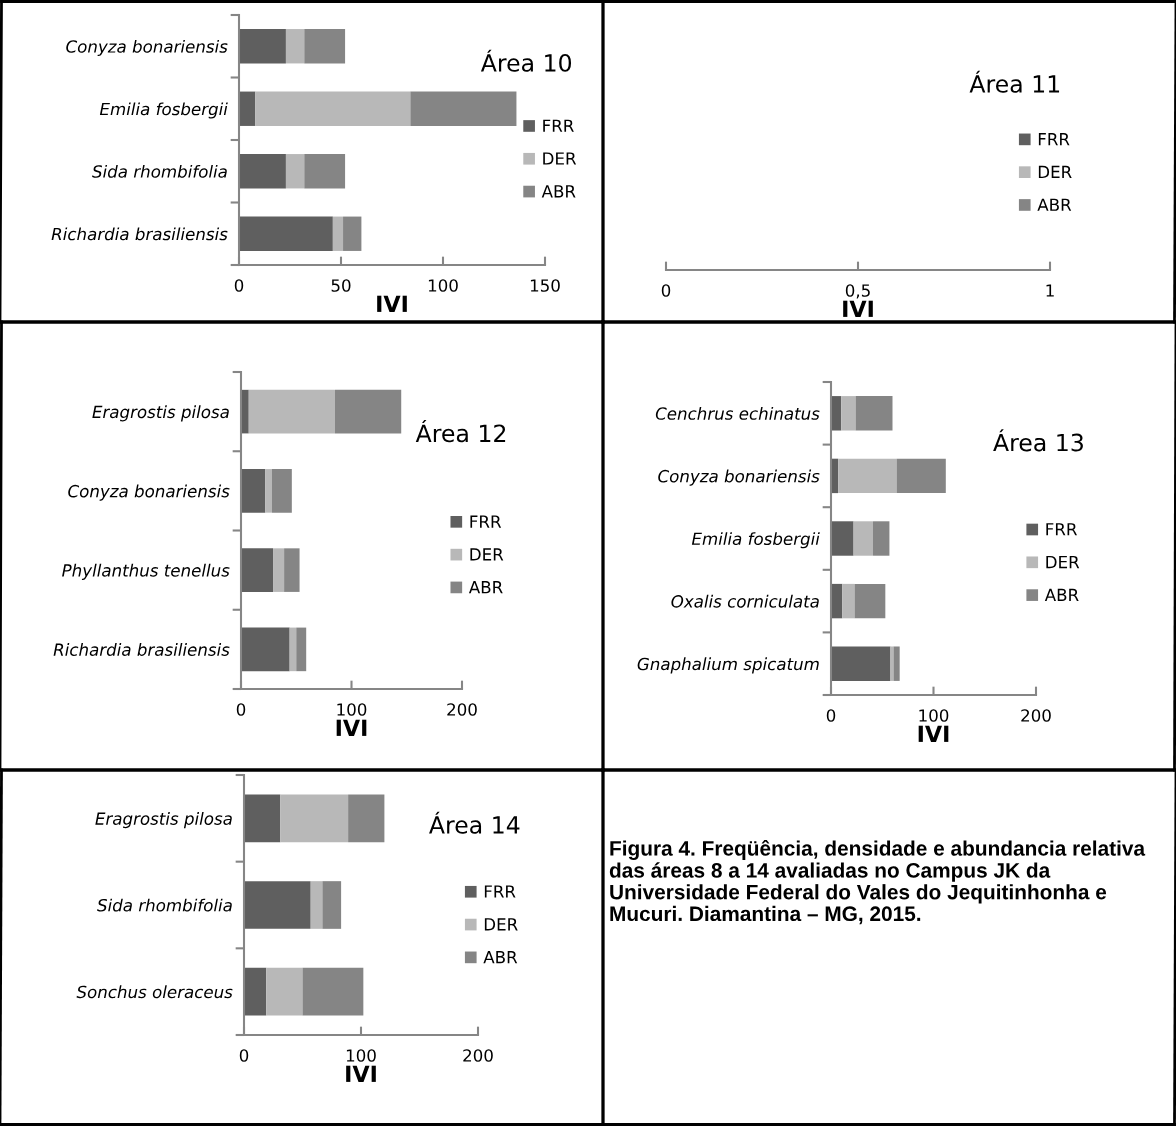 This screenshot has height=1126, width=1176. What do you see at coordinates (858, 308) in the screenshot?
I see `text: IVI` at bounding box center [858, 308].